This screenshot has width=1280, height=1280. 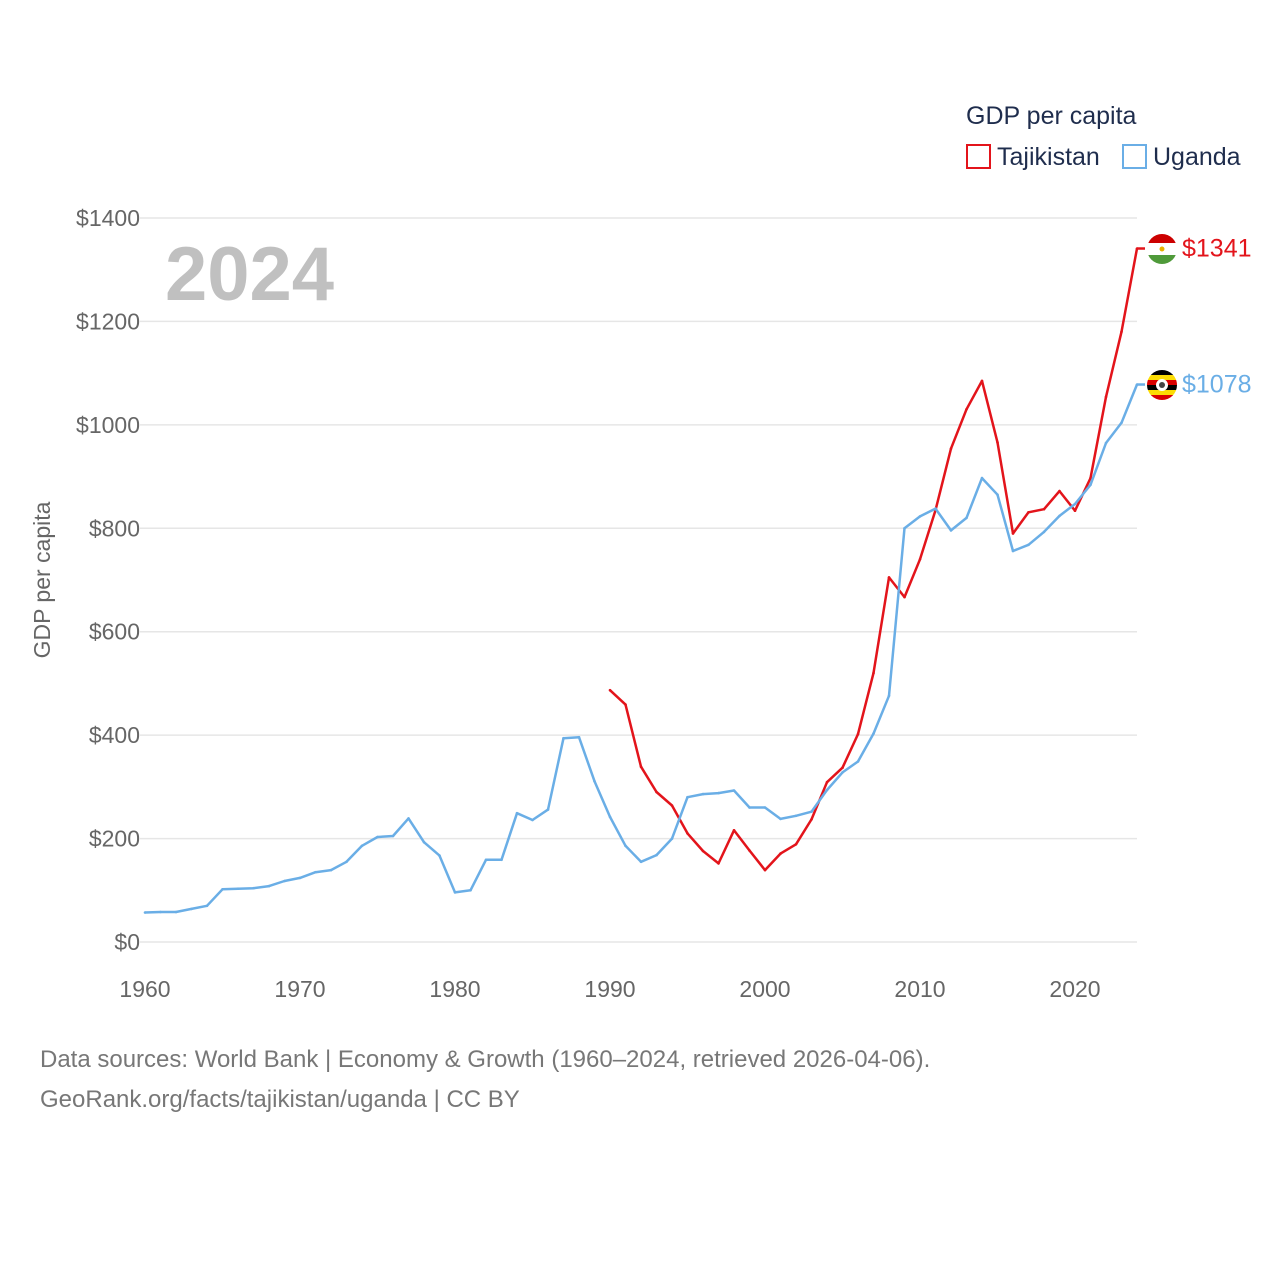 I want to click on x-tick-label: 1970, so click(x=299, y=989).